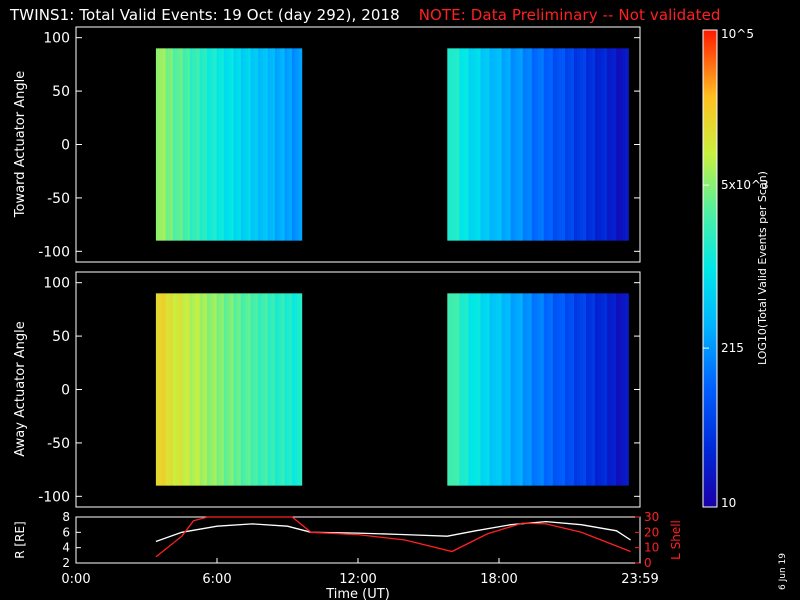 This screenshot has width=800, height=600. Describe the element at coordinates (651, 548) in the screenshot. I see `lshell-tick-label: 10` at that location.